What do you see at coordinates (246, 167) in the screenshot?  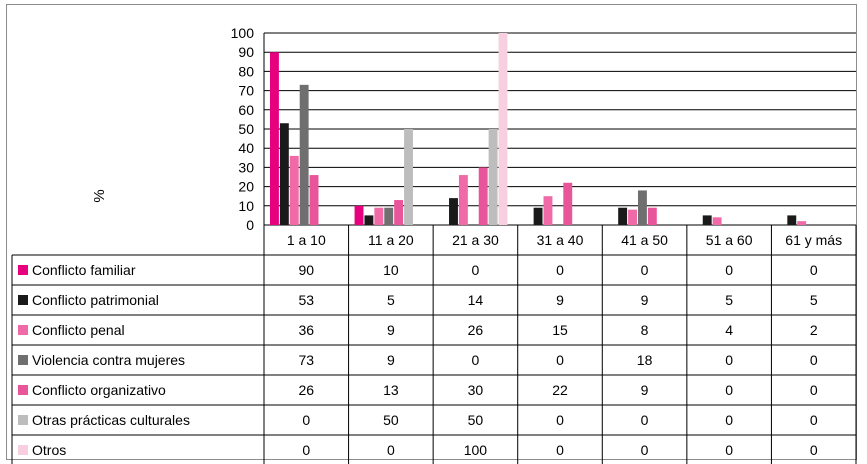 I see `y-tick-label: 30` at bounding box center [246, 167].